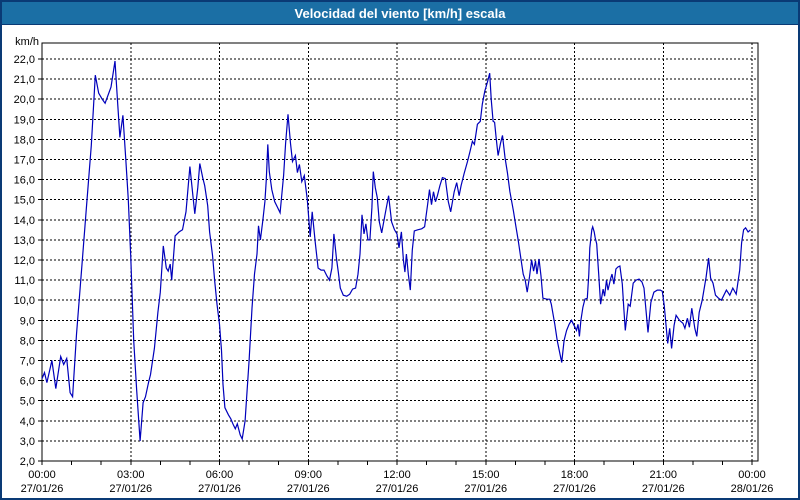 The image size is (800, 500). I want to click on x-tick-time-label: 03:00, so click(131, 475).